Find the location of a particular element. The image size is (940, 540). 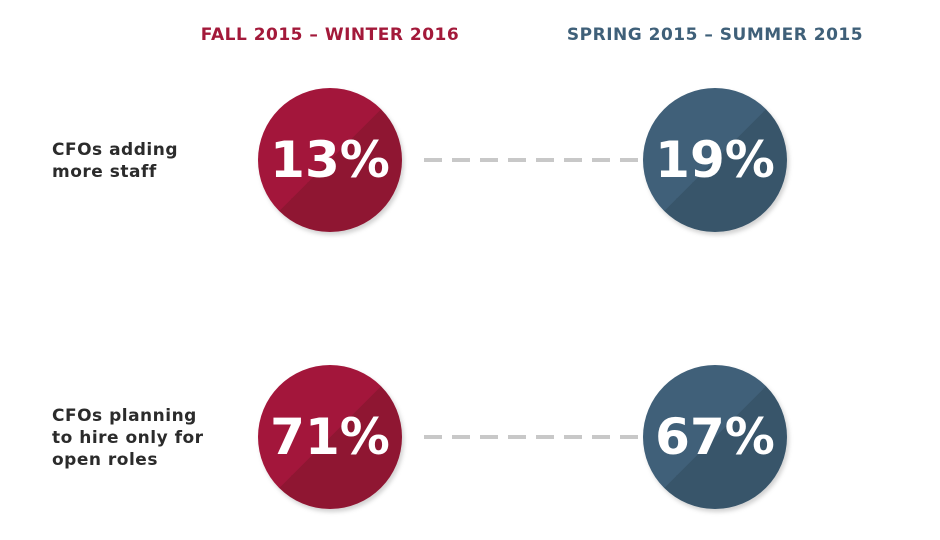

row-label-line: CFOs adding is located at coordinates (115, 150).